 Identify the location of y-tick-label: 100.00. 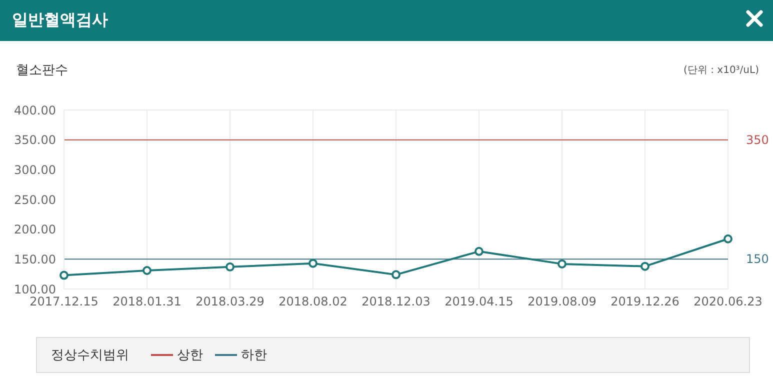
(35, 289).